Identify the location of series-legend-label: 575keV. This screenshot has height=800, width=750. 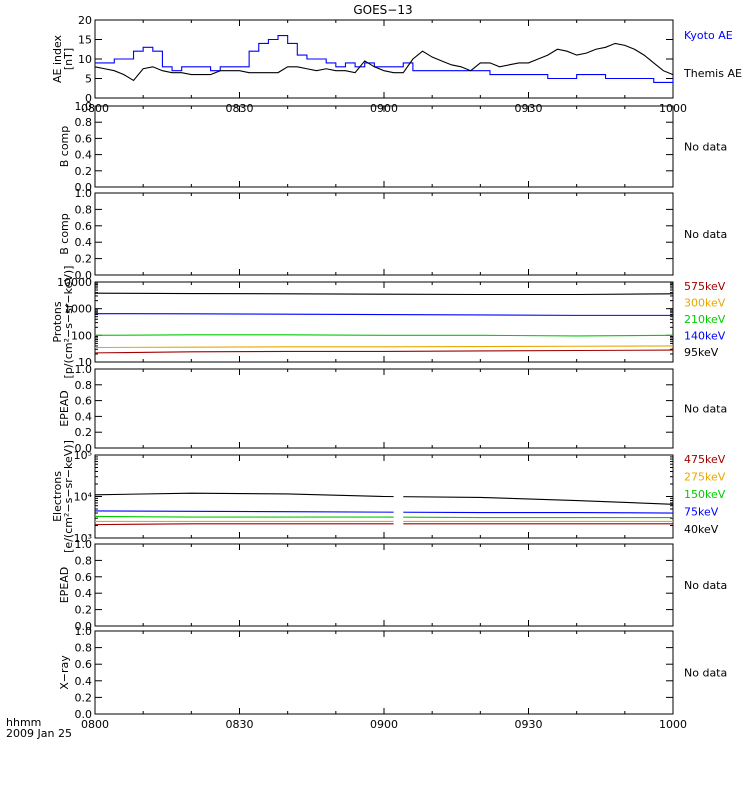
(705, 286).